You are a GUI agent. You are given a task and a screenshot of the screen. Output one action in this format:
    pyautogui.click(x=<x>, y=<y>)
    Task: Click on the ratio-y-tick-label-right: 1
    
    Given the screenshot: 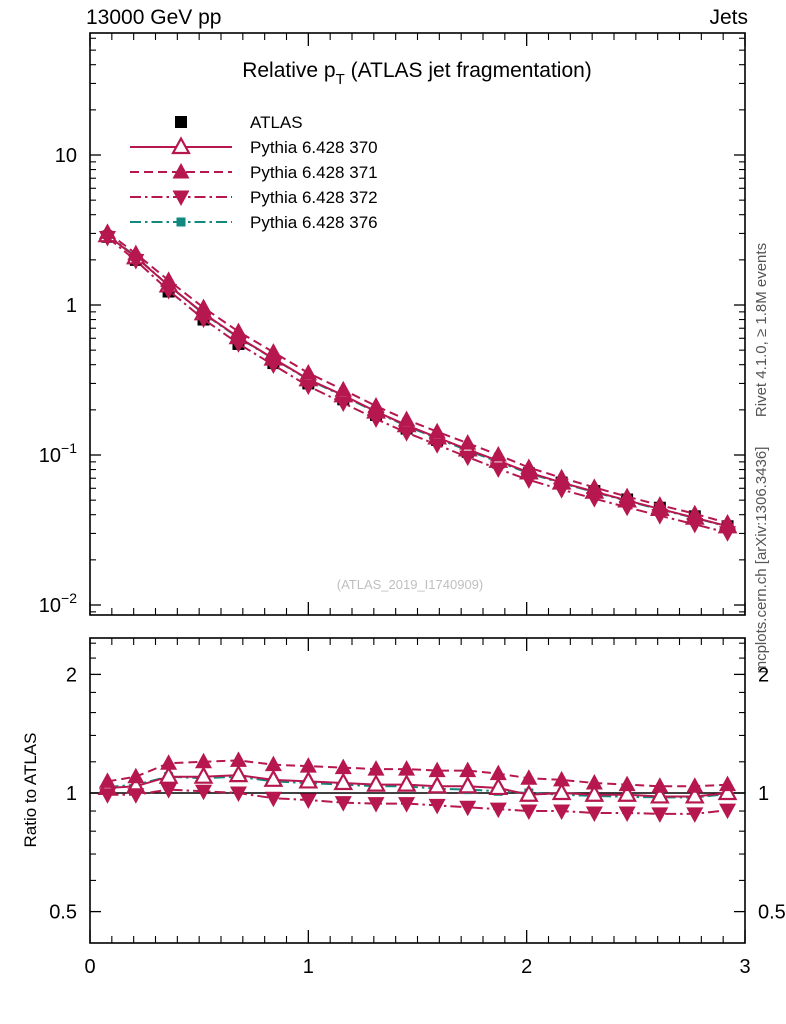 What is the action you would take?
    pyautogui.click(x=763, y=794)
    